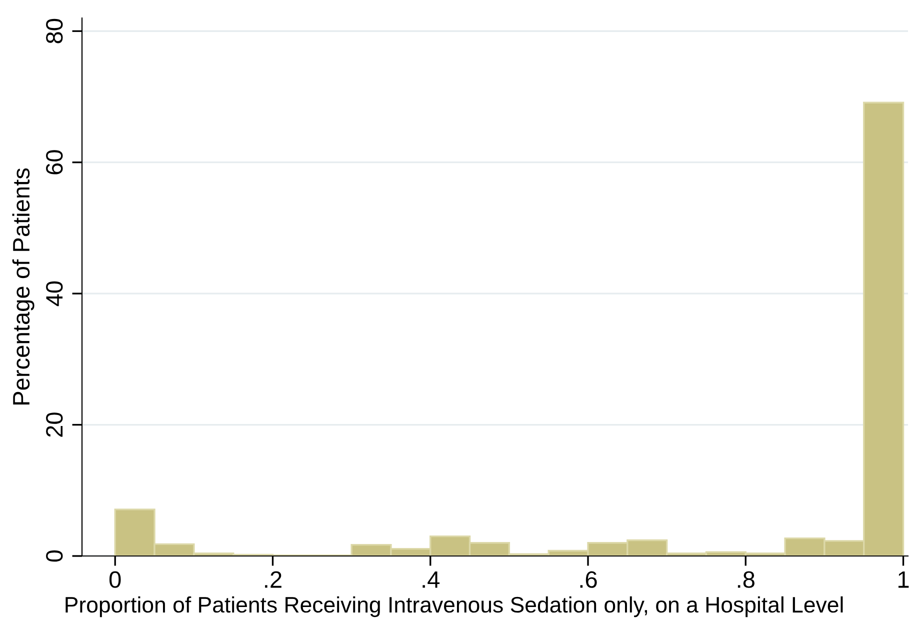 The width and height of the screenshot is (914, 622). What do you see at coordinates (23, 286) in the screenshot?
I see `y-axis-title: Percentage of Patients` at bounding box center [23, 286].